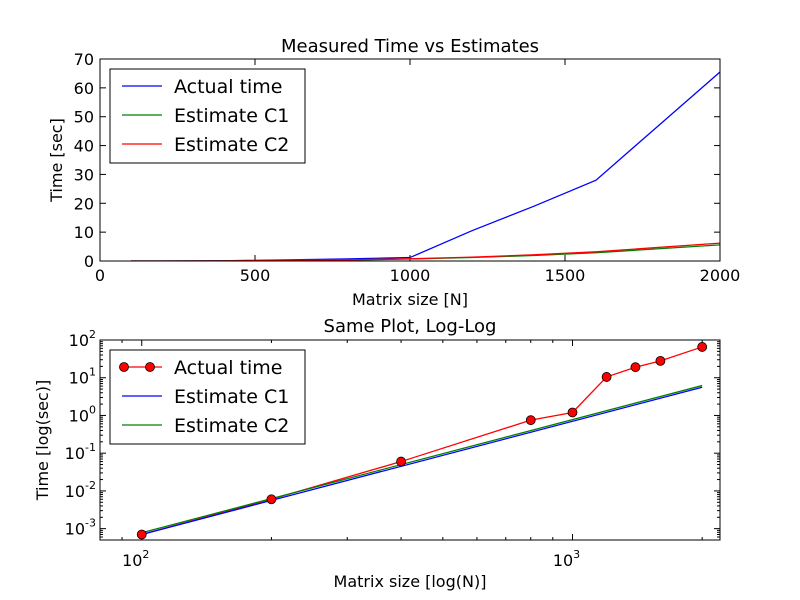 The image size is (800, 600). Describe the element at coordinates (84, 117) in the screenshot. I see `y-tick-label: 50` at that location.